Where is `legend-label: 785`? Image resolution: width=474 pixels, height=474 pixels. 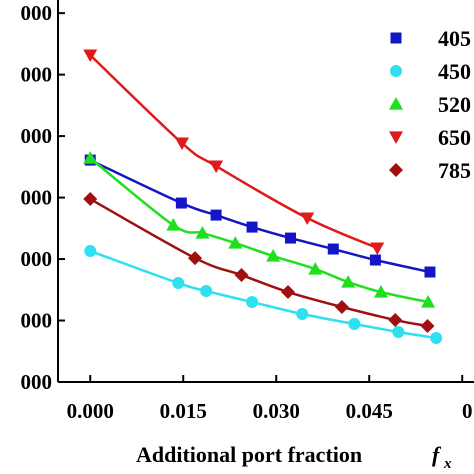 legend-label: 785 is located at coordinates (454, 170).